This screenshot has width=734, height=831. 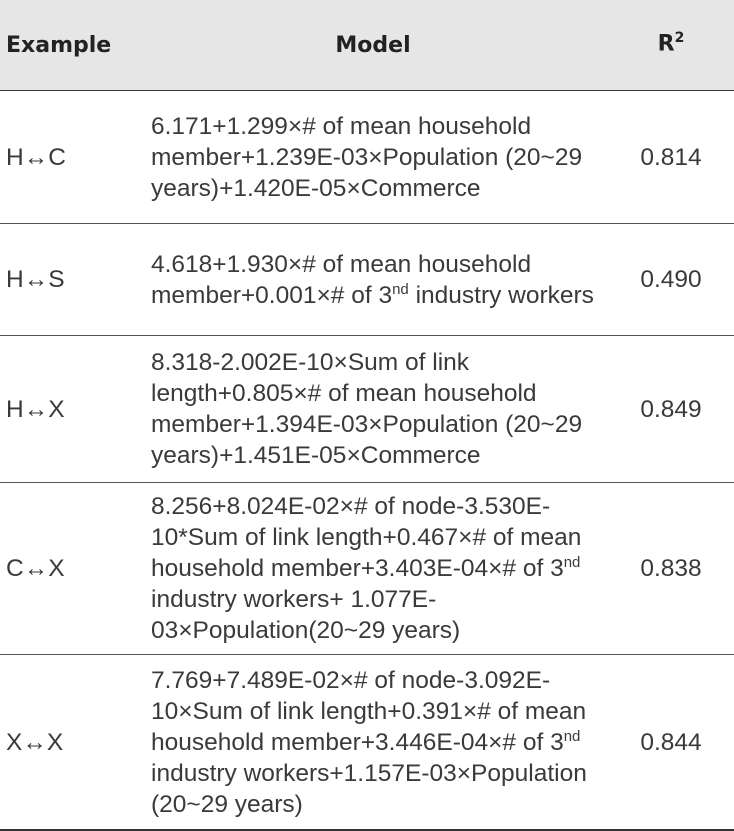 What do you see at coordinates (671, 742) in the screenshot?
I see `r2-cell: 0.844` at bounding box center [671, 742].